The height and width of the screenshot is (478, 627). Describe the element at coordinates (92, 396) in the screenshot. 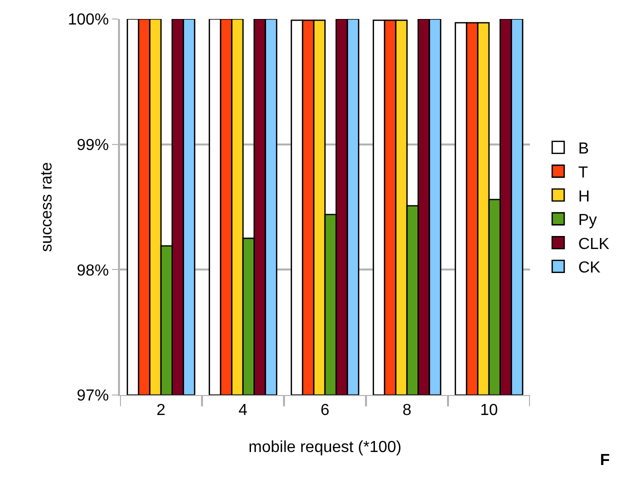

I see `y-tick-label: 97%` at that location.